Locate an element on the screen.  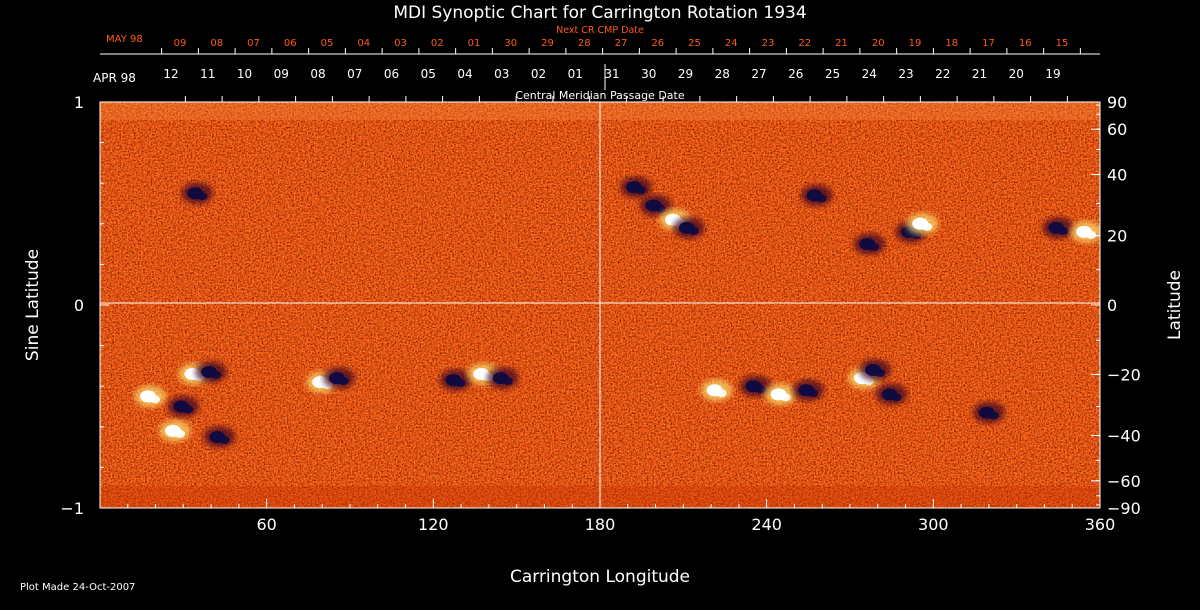
x-tick-label: 120 is located at coordinates (433, 524).